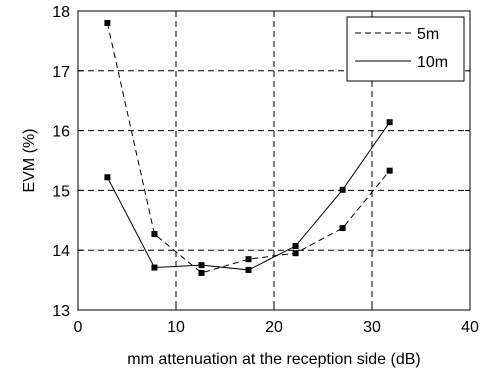 Image resolution: width=490 pixels, height=371 pixels. Describe the element at coordinates (78, 327) in the screenshot. I see `x-tick-label: 0` at that location.